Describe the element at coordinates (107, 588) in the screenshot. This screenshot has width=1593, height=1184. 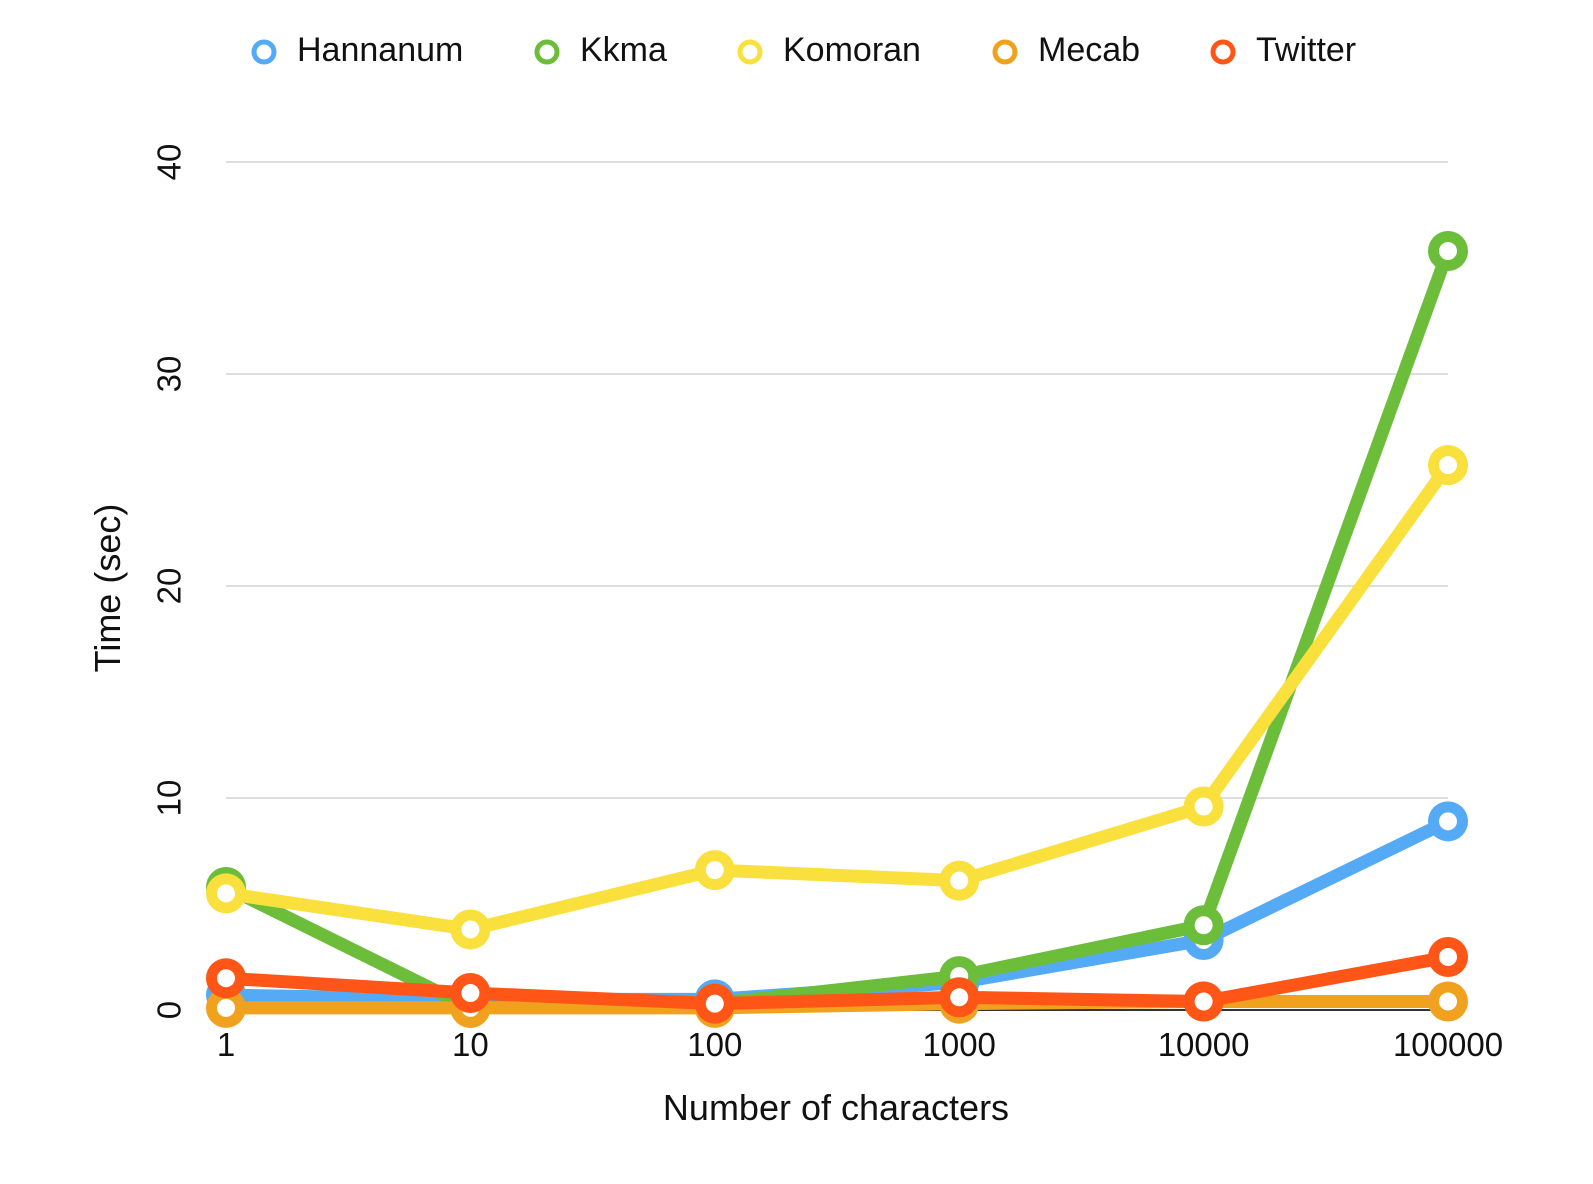
I see `y-axis-label: Time (sec)` at that location.